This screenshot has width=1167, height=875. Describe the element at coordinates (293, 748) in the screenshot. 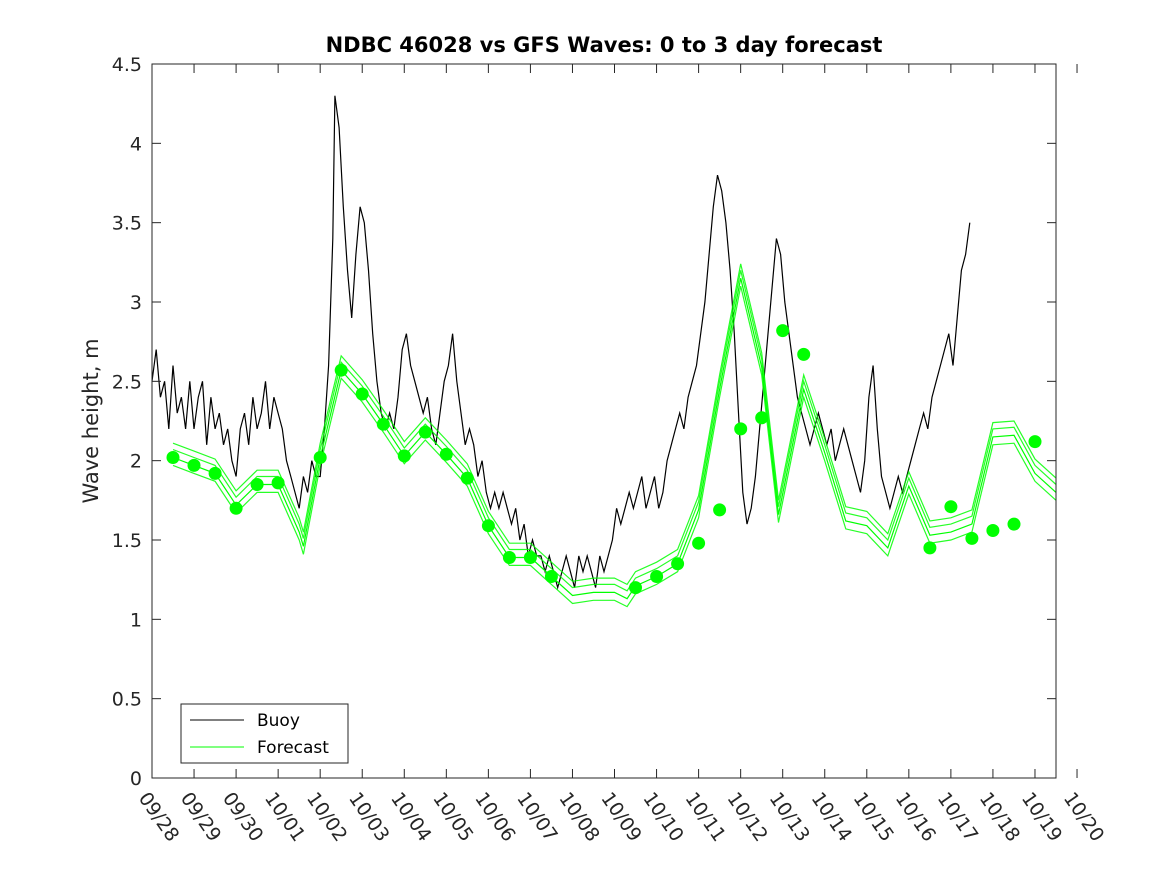

I see `legend-forecast-label: Forecast` at that location.